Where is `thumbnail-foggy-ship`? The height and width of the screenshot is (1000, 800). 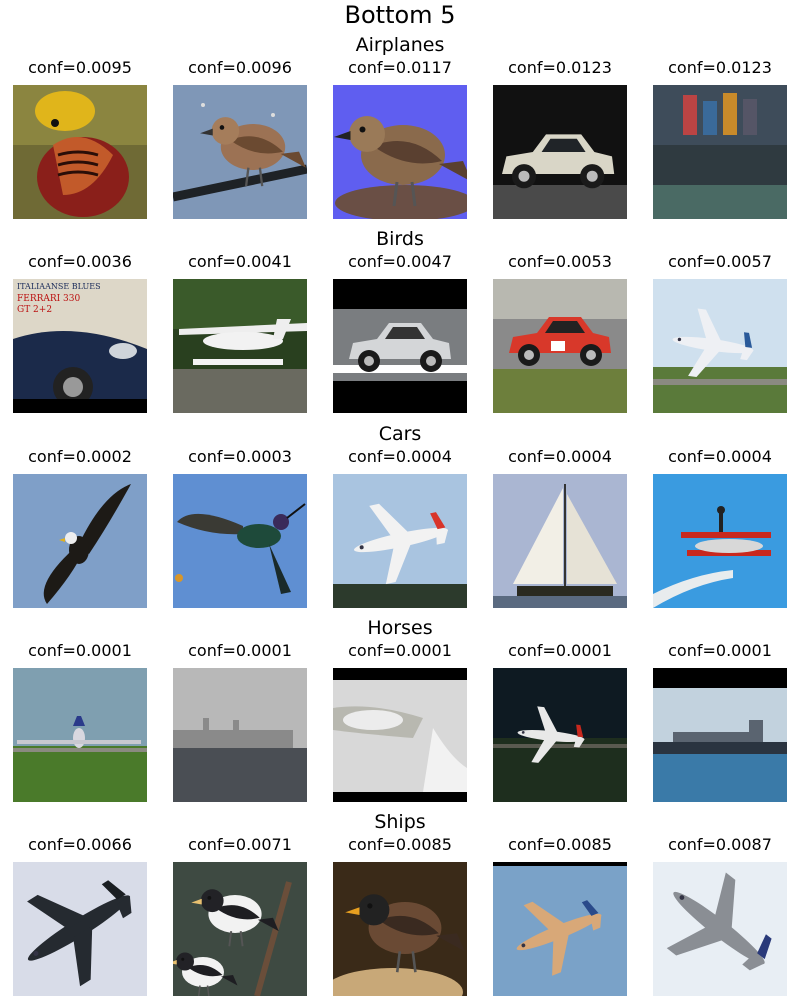
thumbnail-foggy-ship is located at coordinates (240, 734).